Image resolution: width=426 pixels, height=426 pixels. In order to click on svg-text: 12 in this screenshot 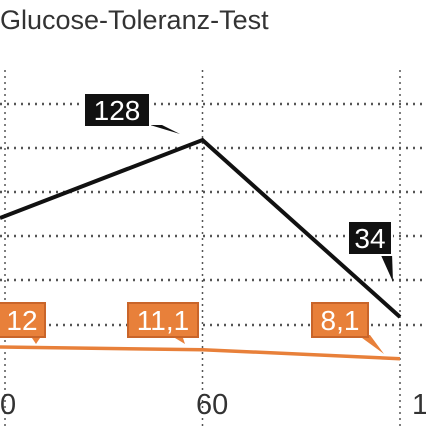, I will do `click(21, 320)`.